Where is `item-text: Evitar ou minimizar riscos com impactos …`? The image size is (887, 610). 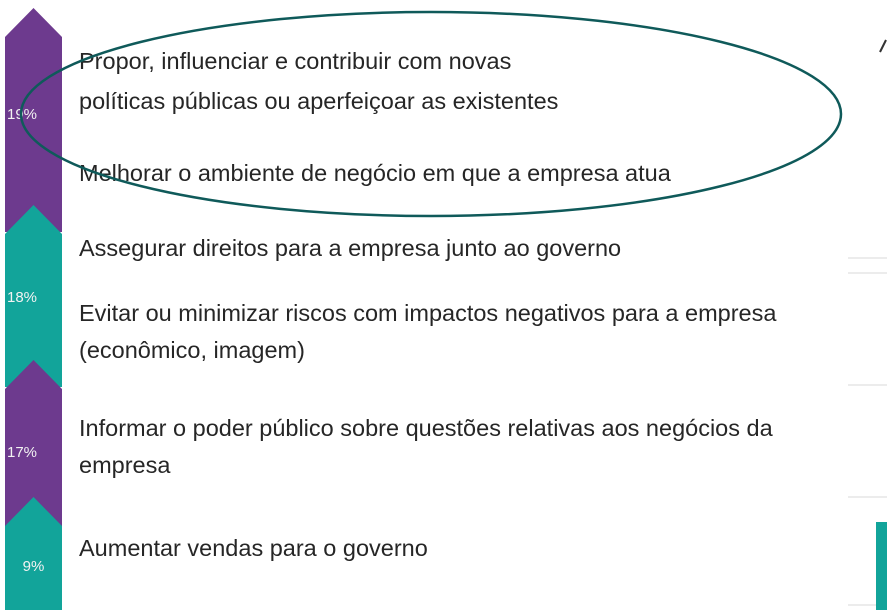
item-text: Evitar ou minimizar riscos com impactos … is located at coordinates (428, 313).